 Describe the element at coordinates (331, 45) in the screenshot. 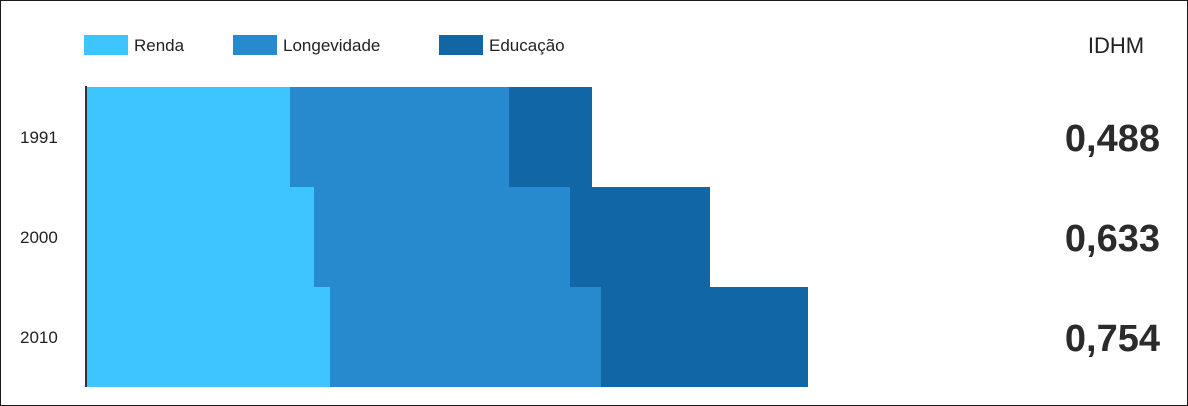

I see `legend-label-longevidade: Longevidade` at that location.